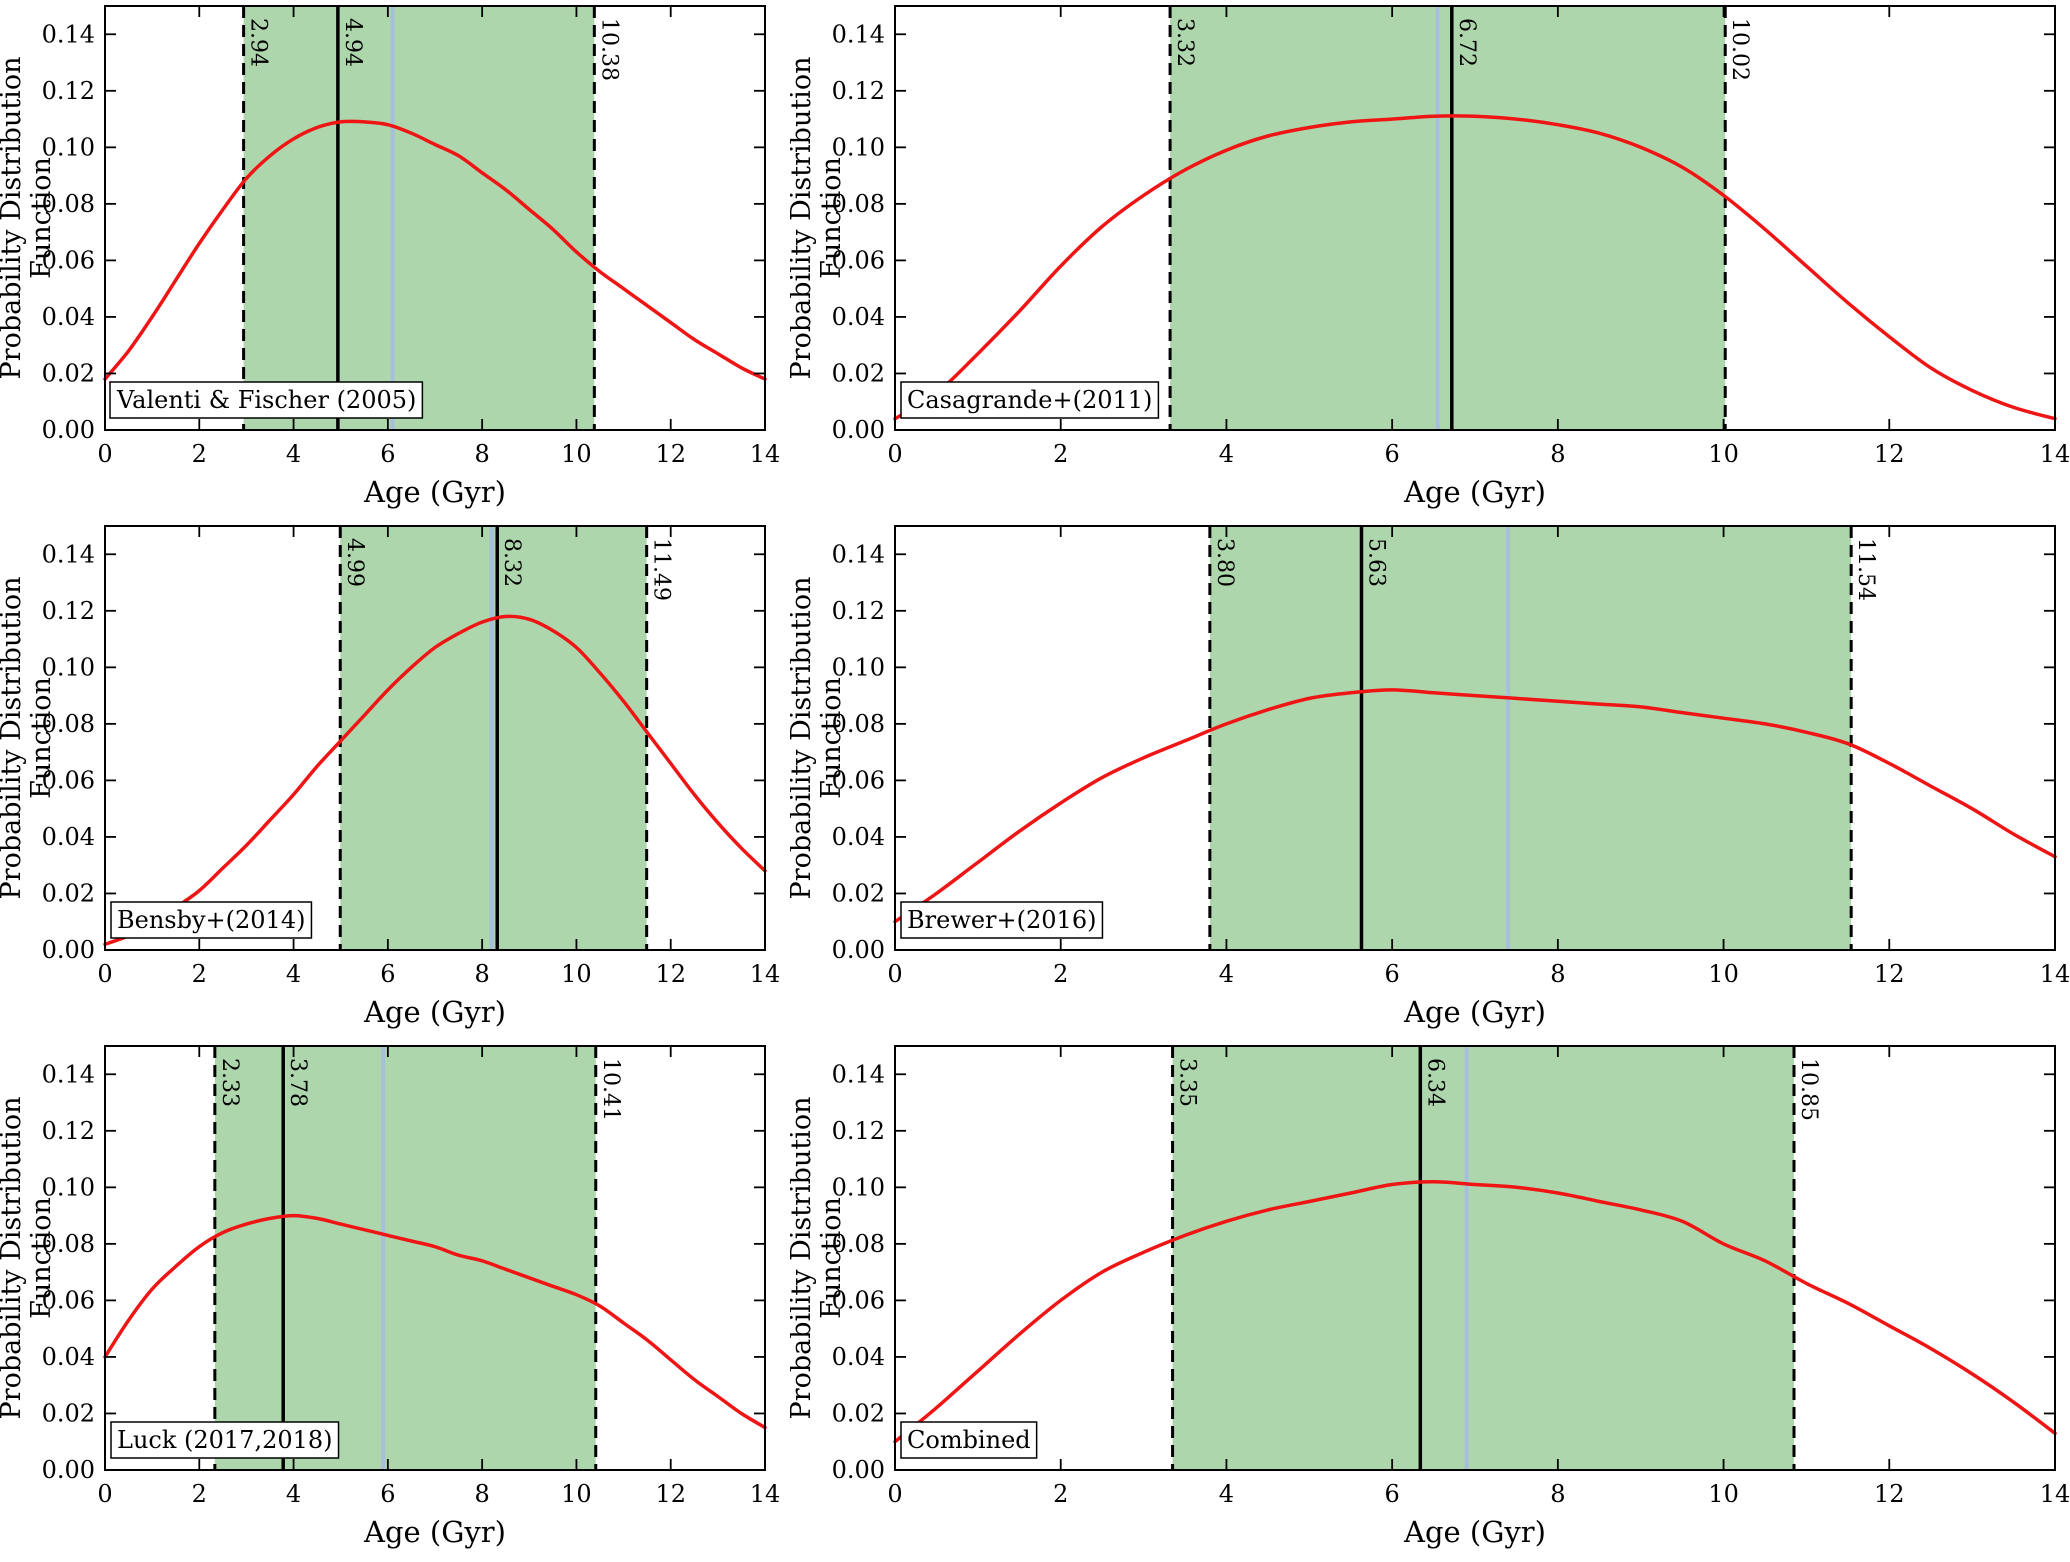  What do you see at coordinates (297, 1082) in the screenshot?
I see `mode-line-label: 3.78` at bounding box center [297, 1082].